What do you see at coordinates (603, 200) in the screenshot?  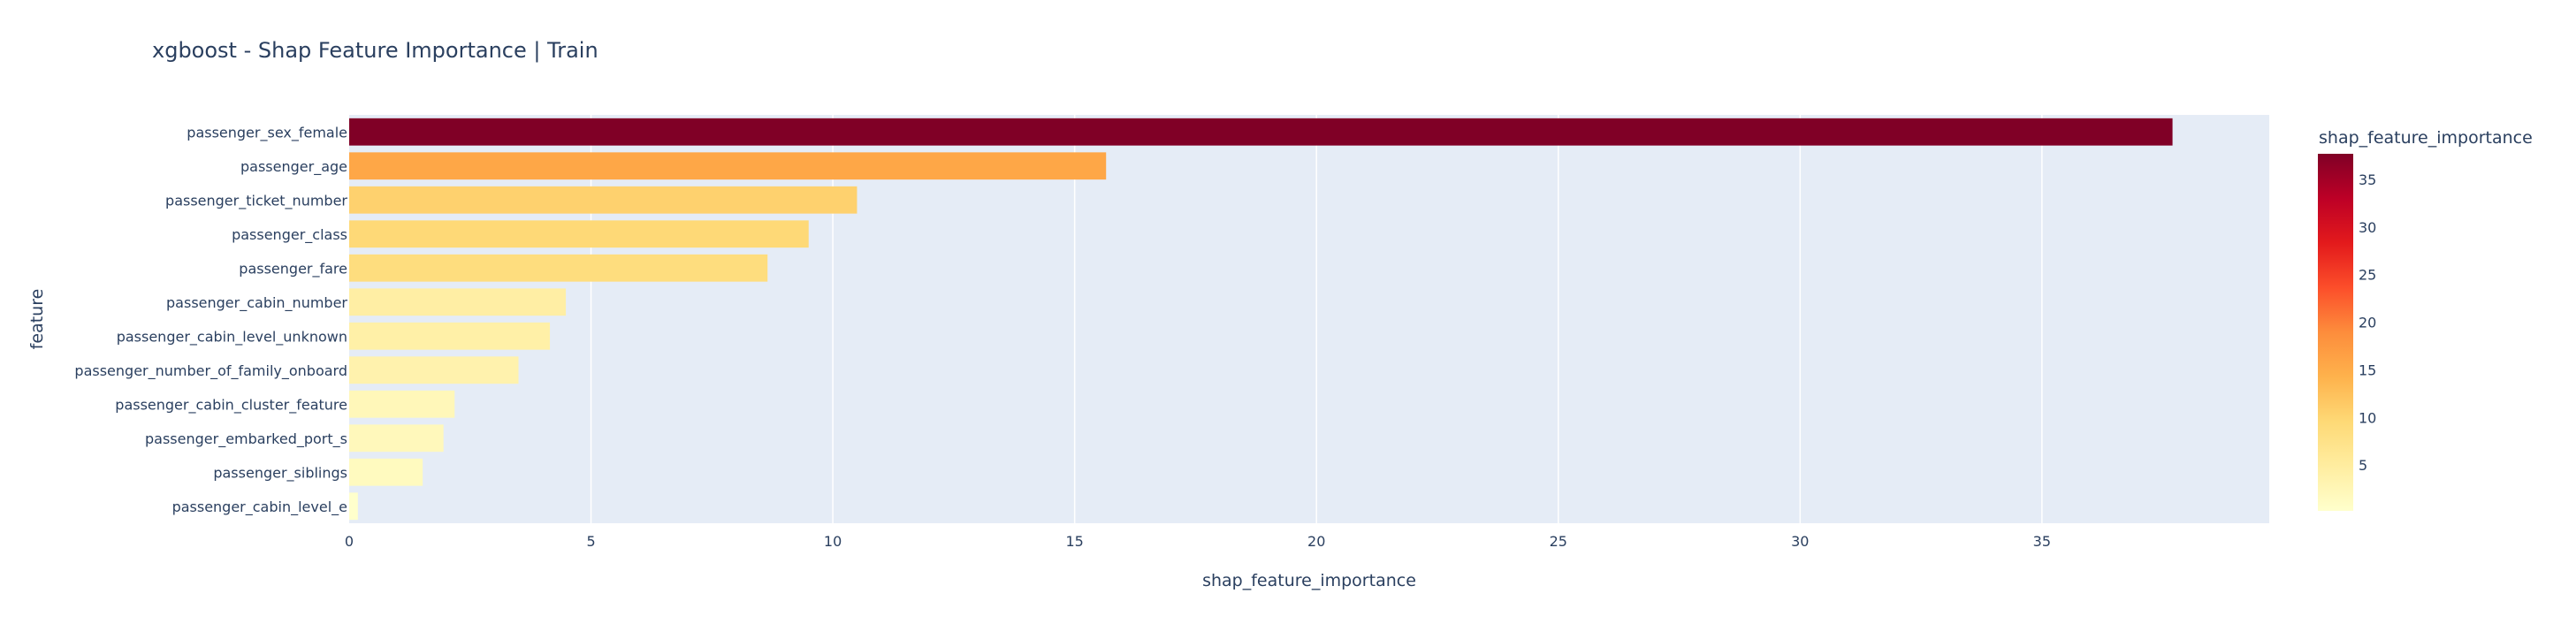 I see `bar-passenger_ticket_number` at bounding box center [603, 200].